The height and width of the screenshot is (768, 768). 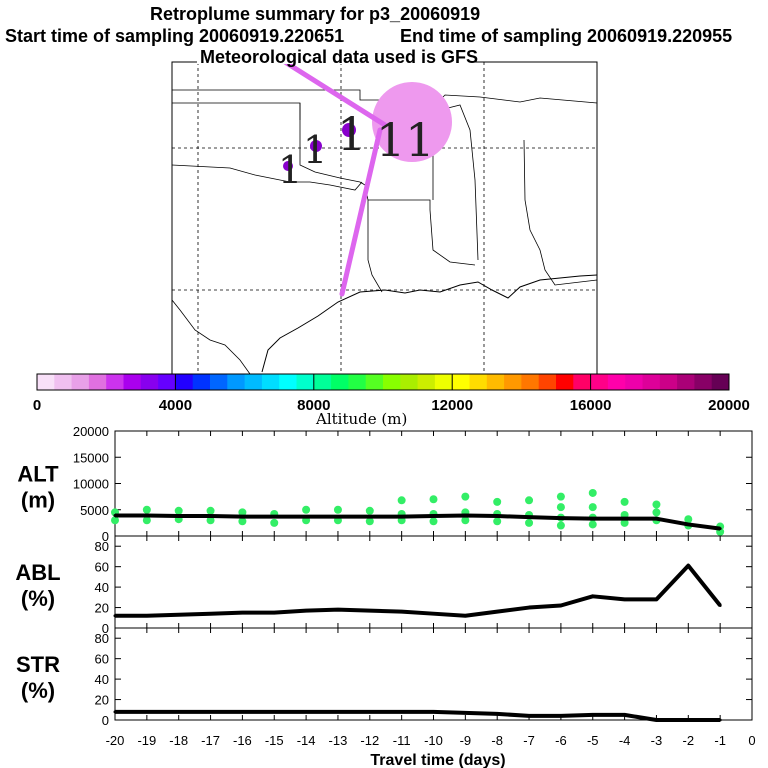 I want to click on title-met-data: Meteorological data used is GFS, so click(x=339, y=57).